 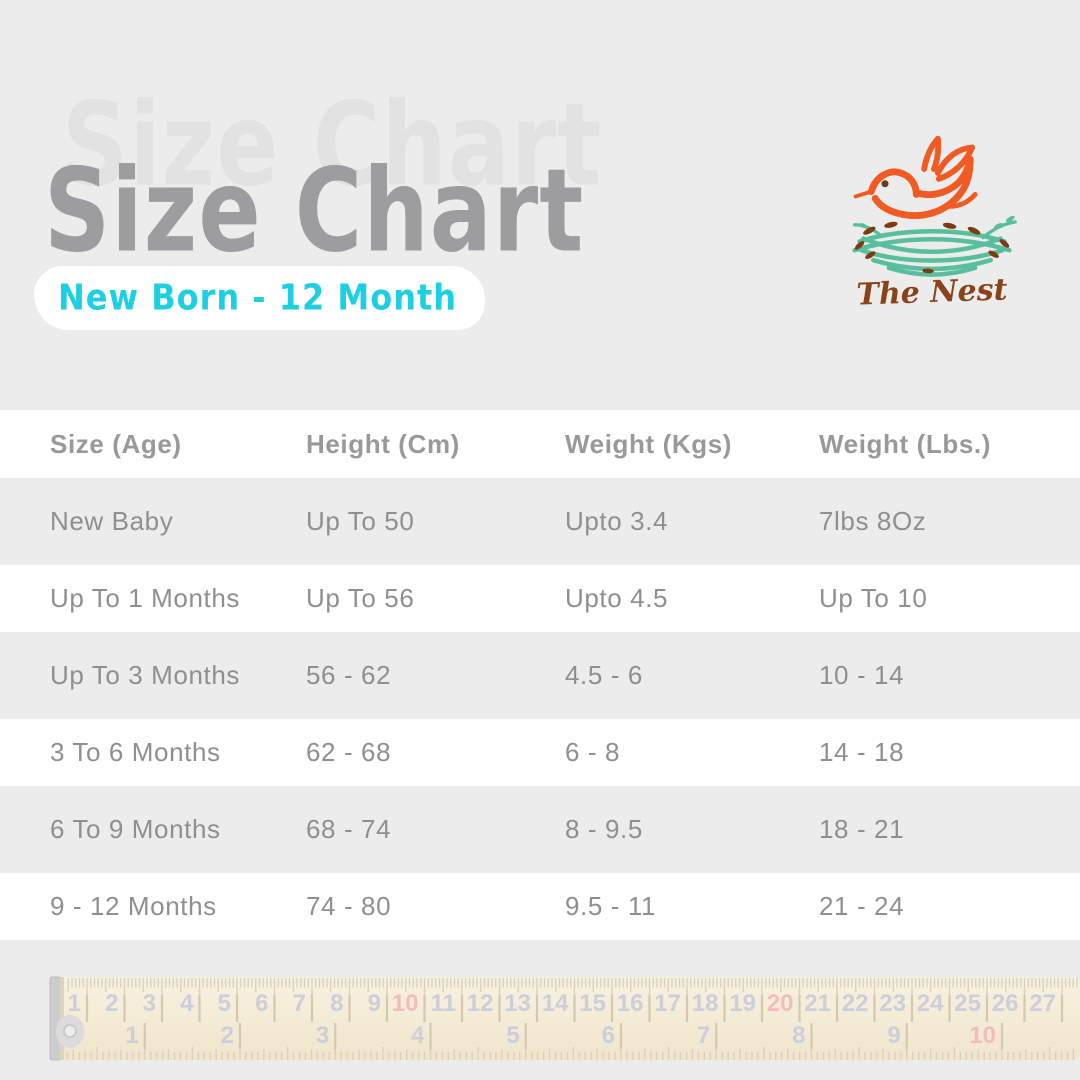 I want to click on subtitle-badge: New Born - 12 Month, so click(x=260, y=298).